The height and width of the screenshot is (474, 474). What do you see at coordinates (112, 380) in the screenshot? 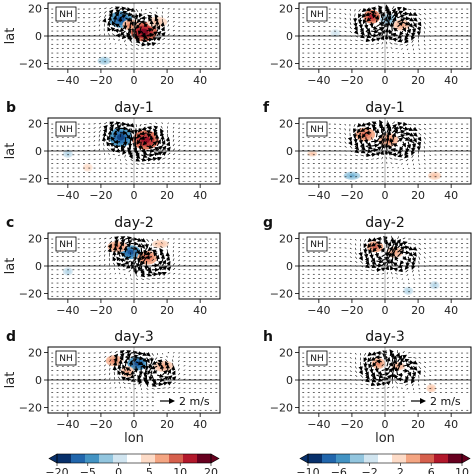
I see `panel-d: NH −40 −20 0 20 40 −20 0 20 lat day-3 d 2 m/s` at bounding box center [112, 380].